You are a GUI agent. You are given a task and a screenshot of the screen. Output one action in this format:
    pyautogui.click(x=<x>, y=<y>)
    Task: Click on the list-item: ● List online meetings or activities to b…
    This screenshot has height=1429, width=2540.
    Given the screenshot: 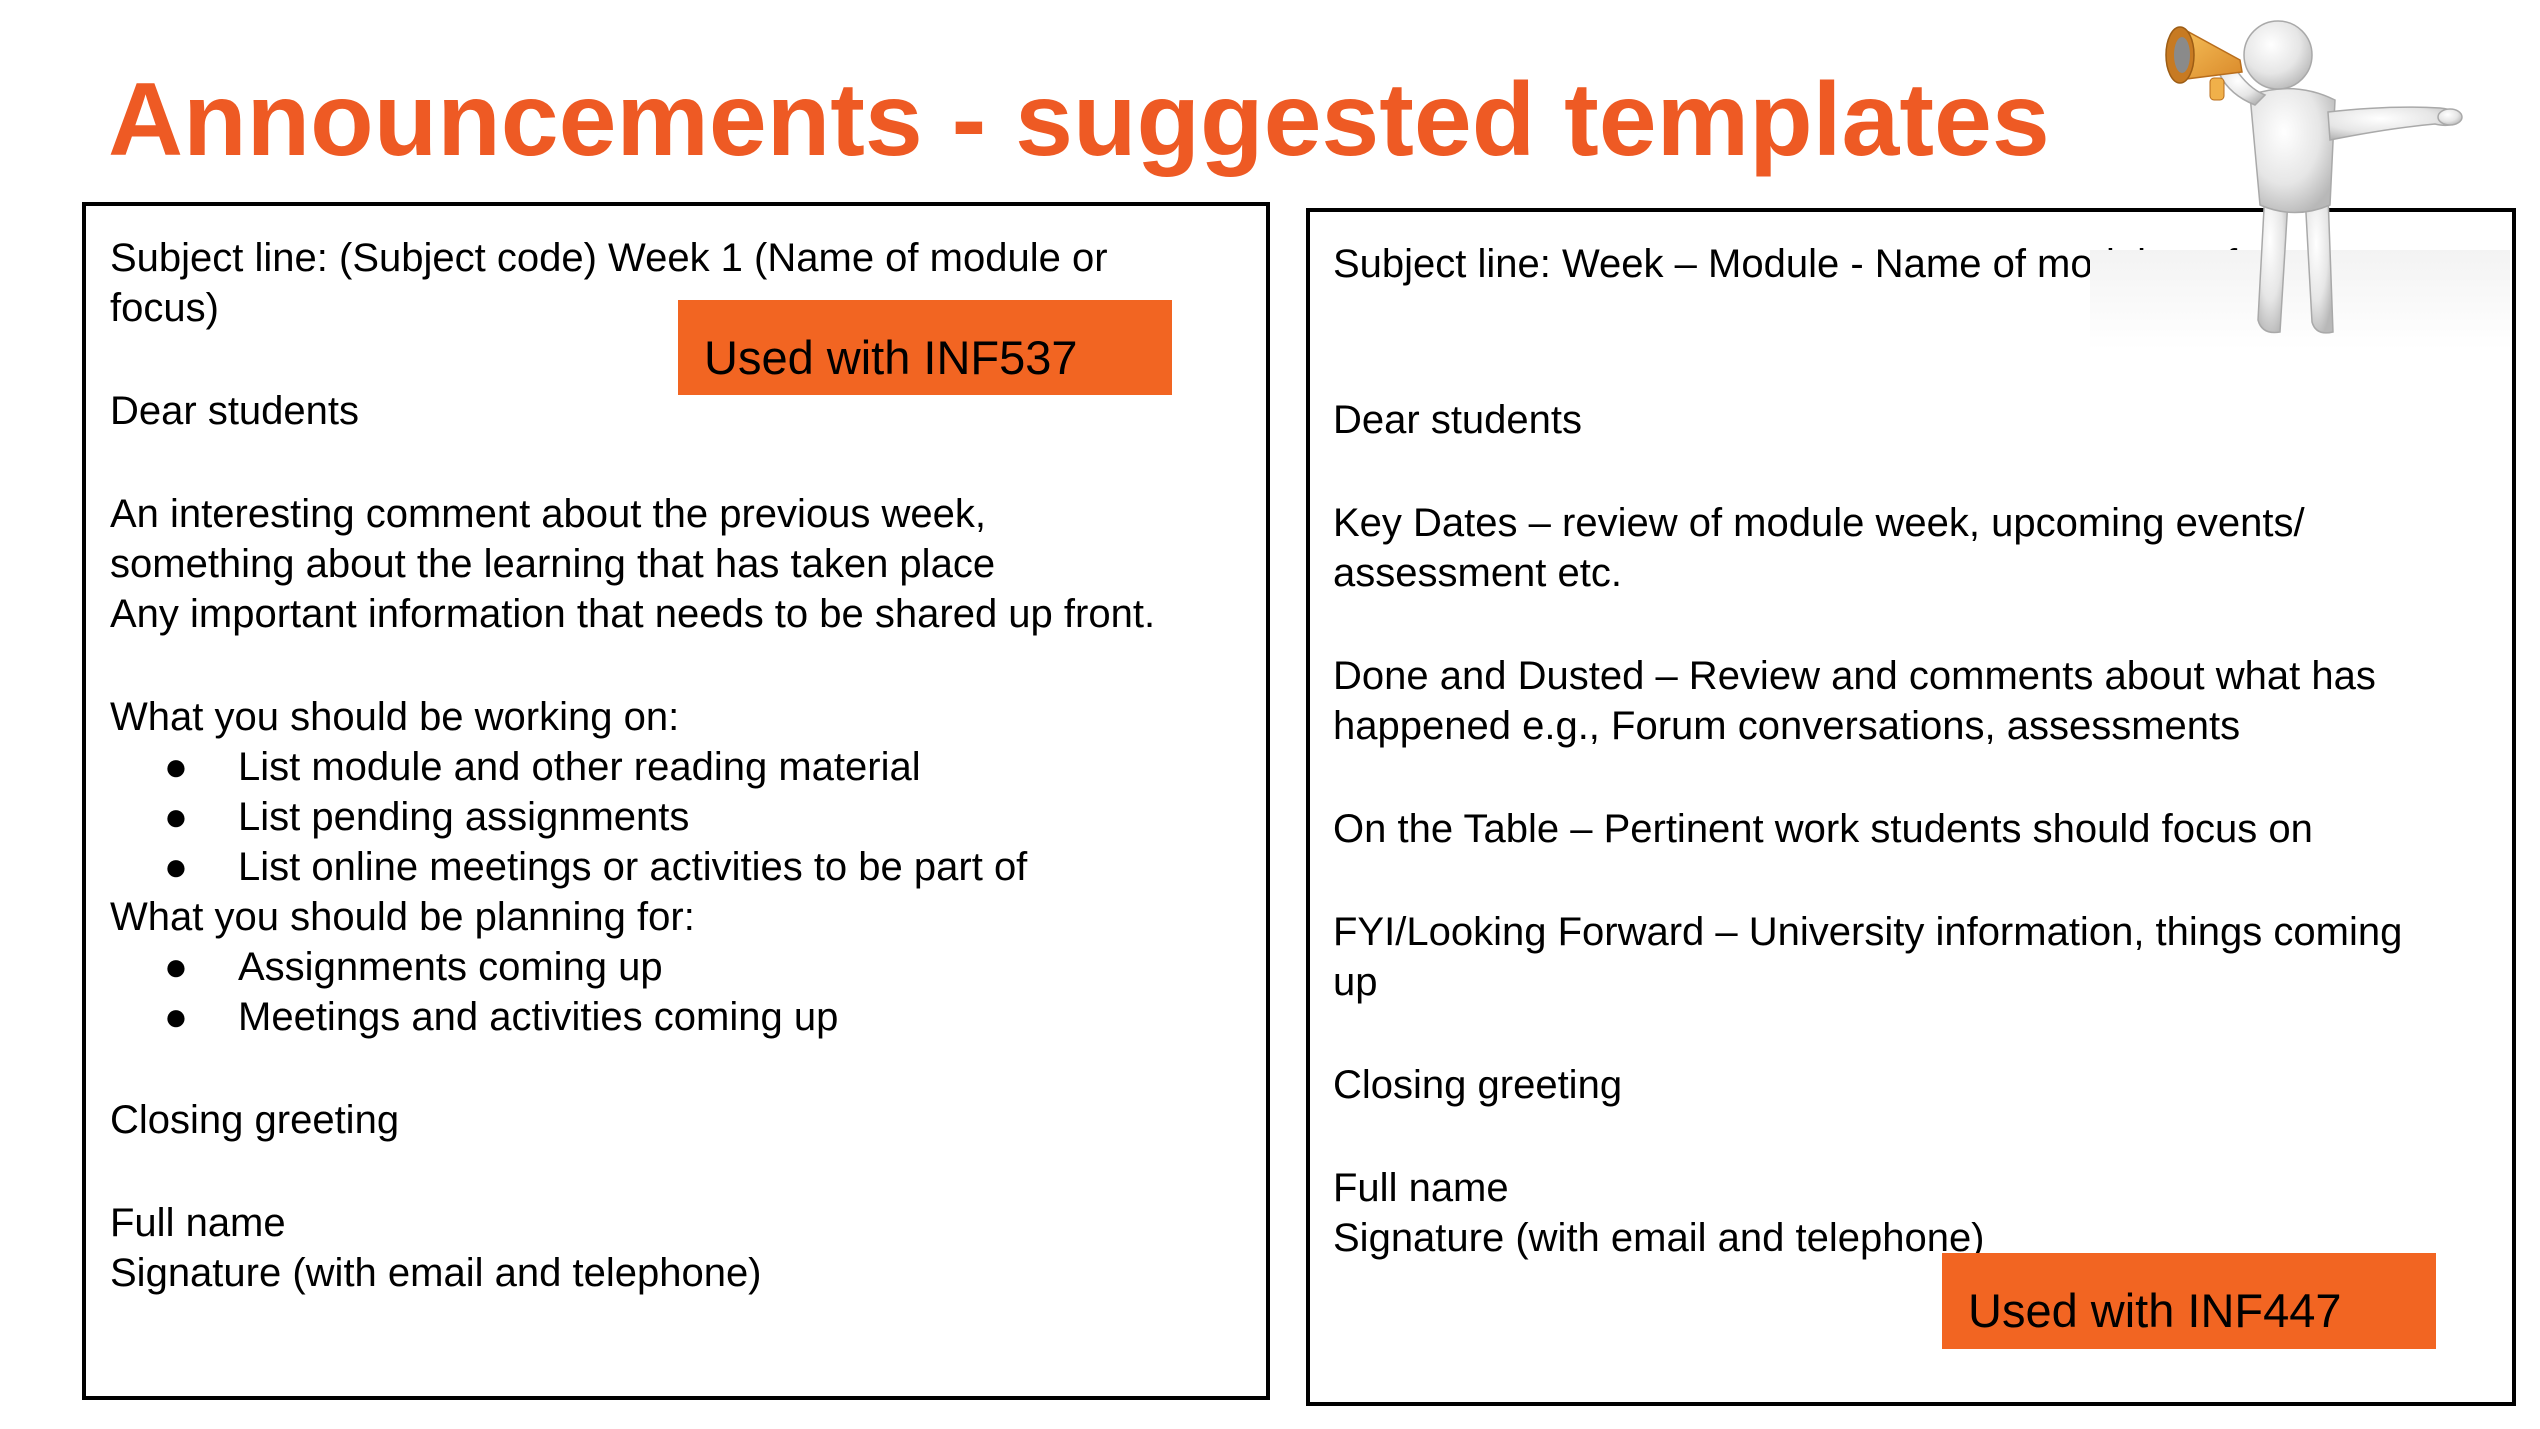 What is the action you would take?
    pyautogui.click(x=680, y=867)
    